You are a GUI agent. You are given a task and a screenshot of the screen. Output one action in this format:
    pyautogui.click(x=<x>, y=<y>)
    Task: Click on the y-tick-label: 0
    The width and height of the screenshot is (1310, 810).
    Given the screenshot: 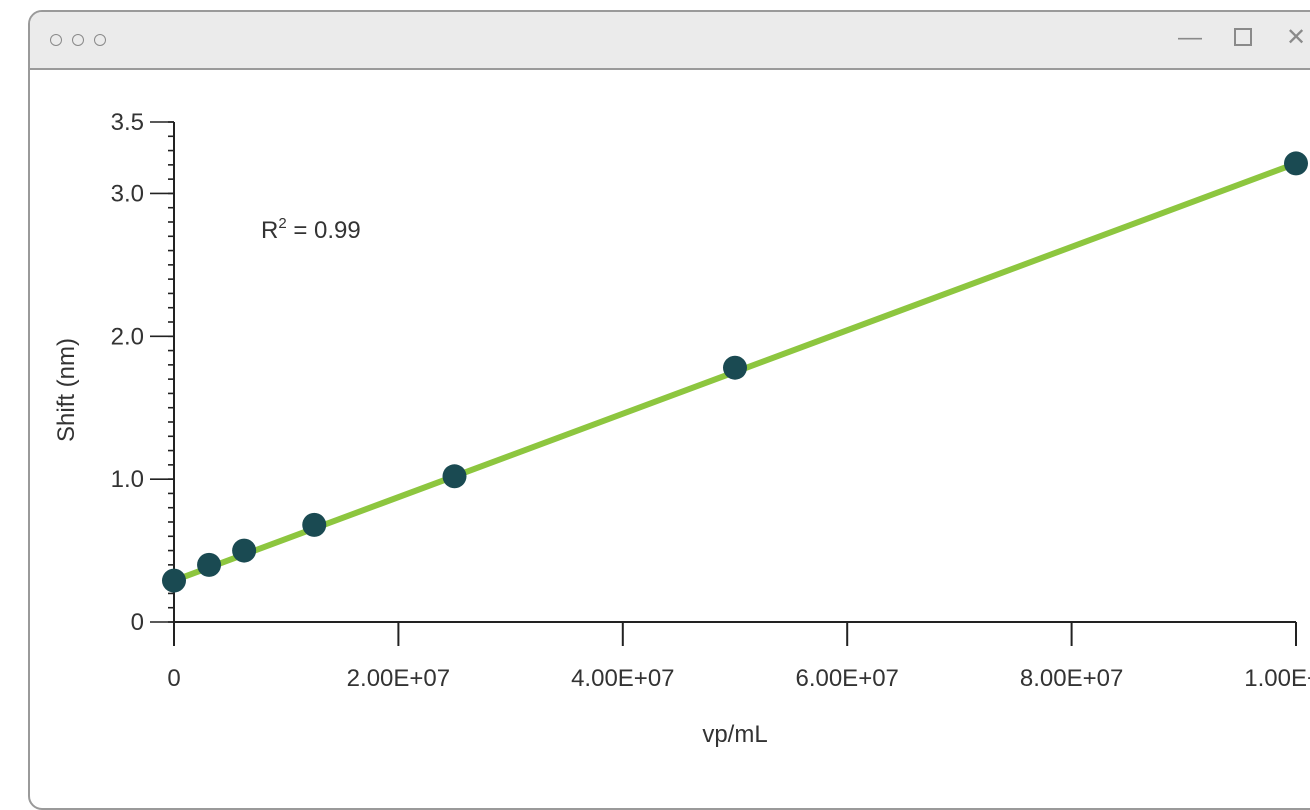 What is the action you would take?
    pyautogui.click(x=137, y=622)
    